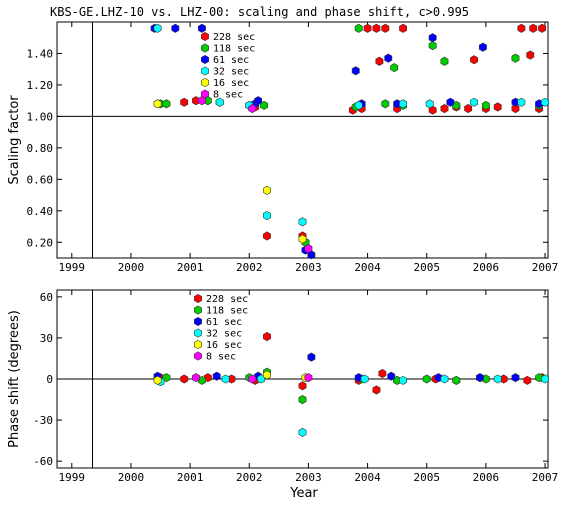  Describe the element at coordinates (40, 85) in the screenshot. I see `y-tick-label: 1.20` at that location.